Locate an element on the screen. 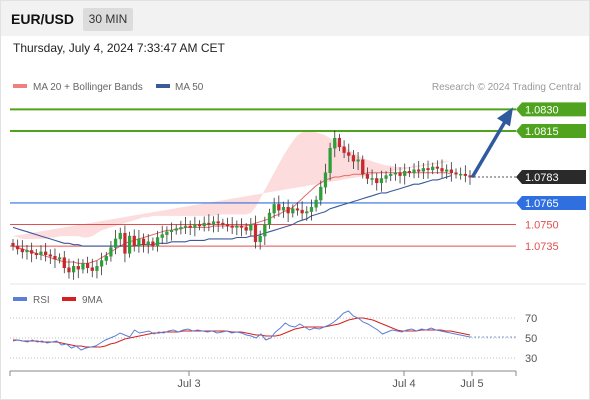 This screenshot has width=590, height=400. level-label-2: 1.0783 is located at coordinates (542, 178).